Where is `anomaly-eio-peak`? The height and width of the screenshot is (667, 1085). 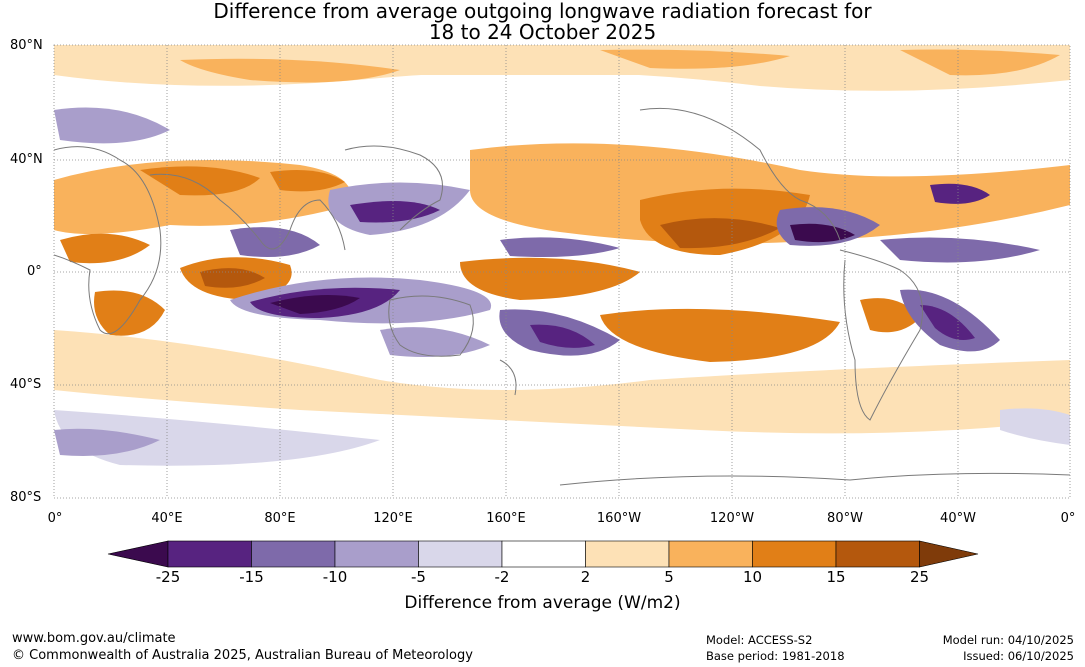 anomaly-eio-peak is located at coordinates (315, 304).